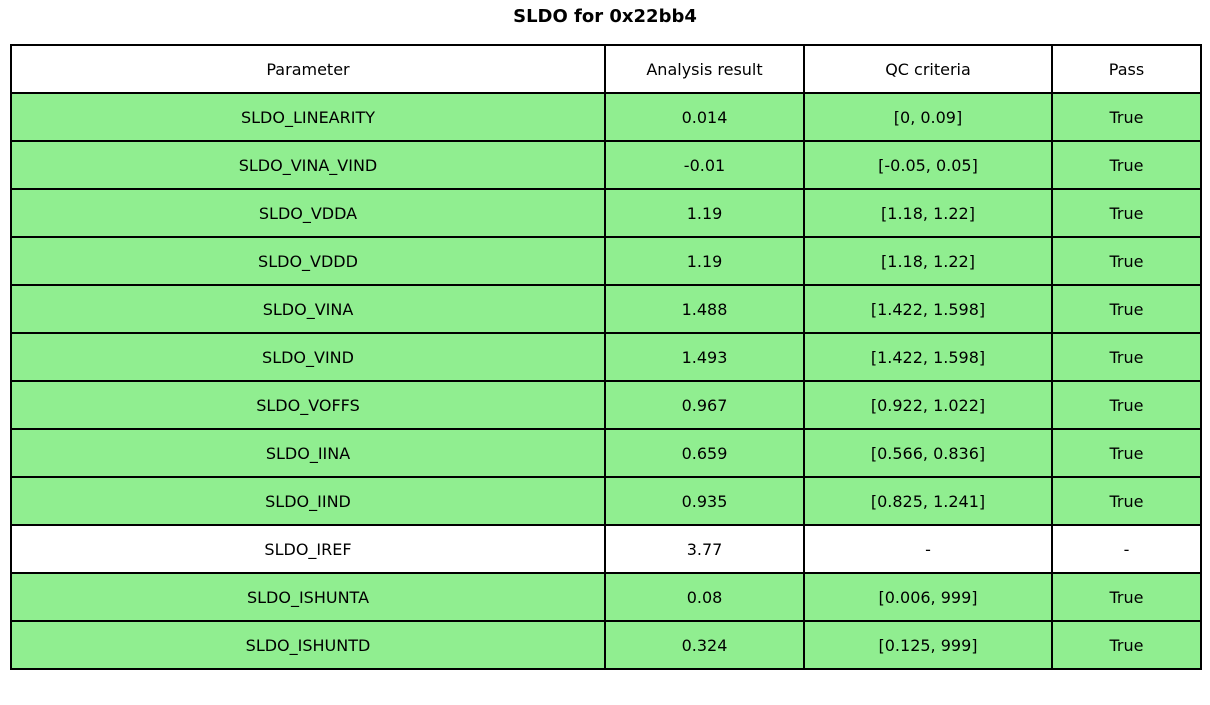 The width and height of the screenshot is (1210, 705). Describe the element at coordinates (704, 453) in the screenshot. I see `cell-result: 0.659` at that location.